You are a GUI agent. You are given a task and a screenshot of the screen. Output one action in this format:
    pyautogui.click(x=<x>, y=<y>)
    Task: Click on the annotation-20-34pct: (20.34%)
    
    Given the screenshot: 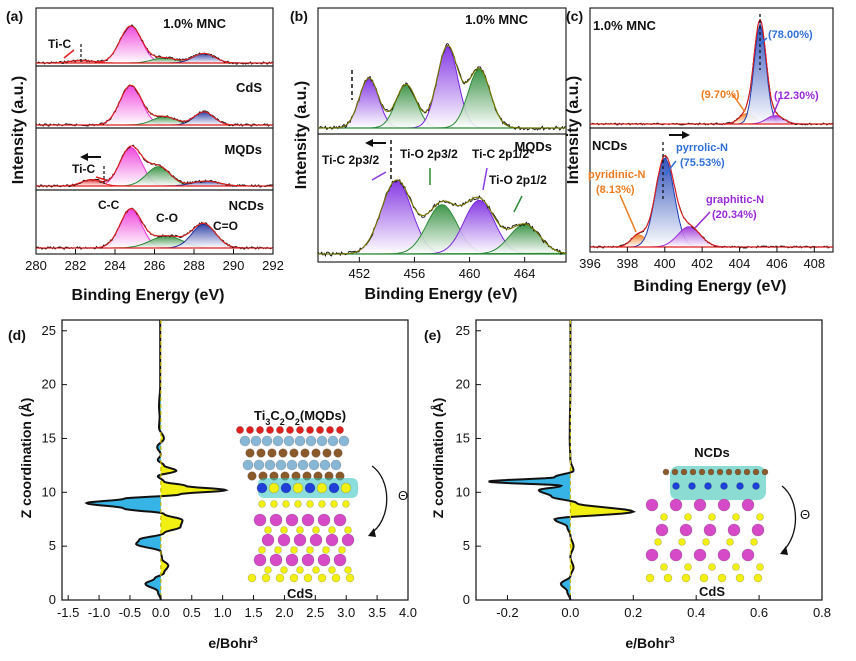 What is the action you would take?
    pyautogui.click(x=734, y=215)
    